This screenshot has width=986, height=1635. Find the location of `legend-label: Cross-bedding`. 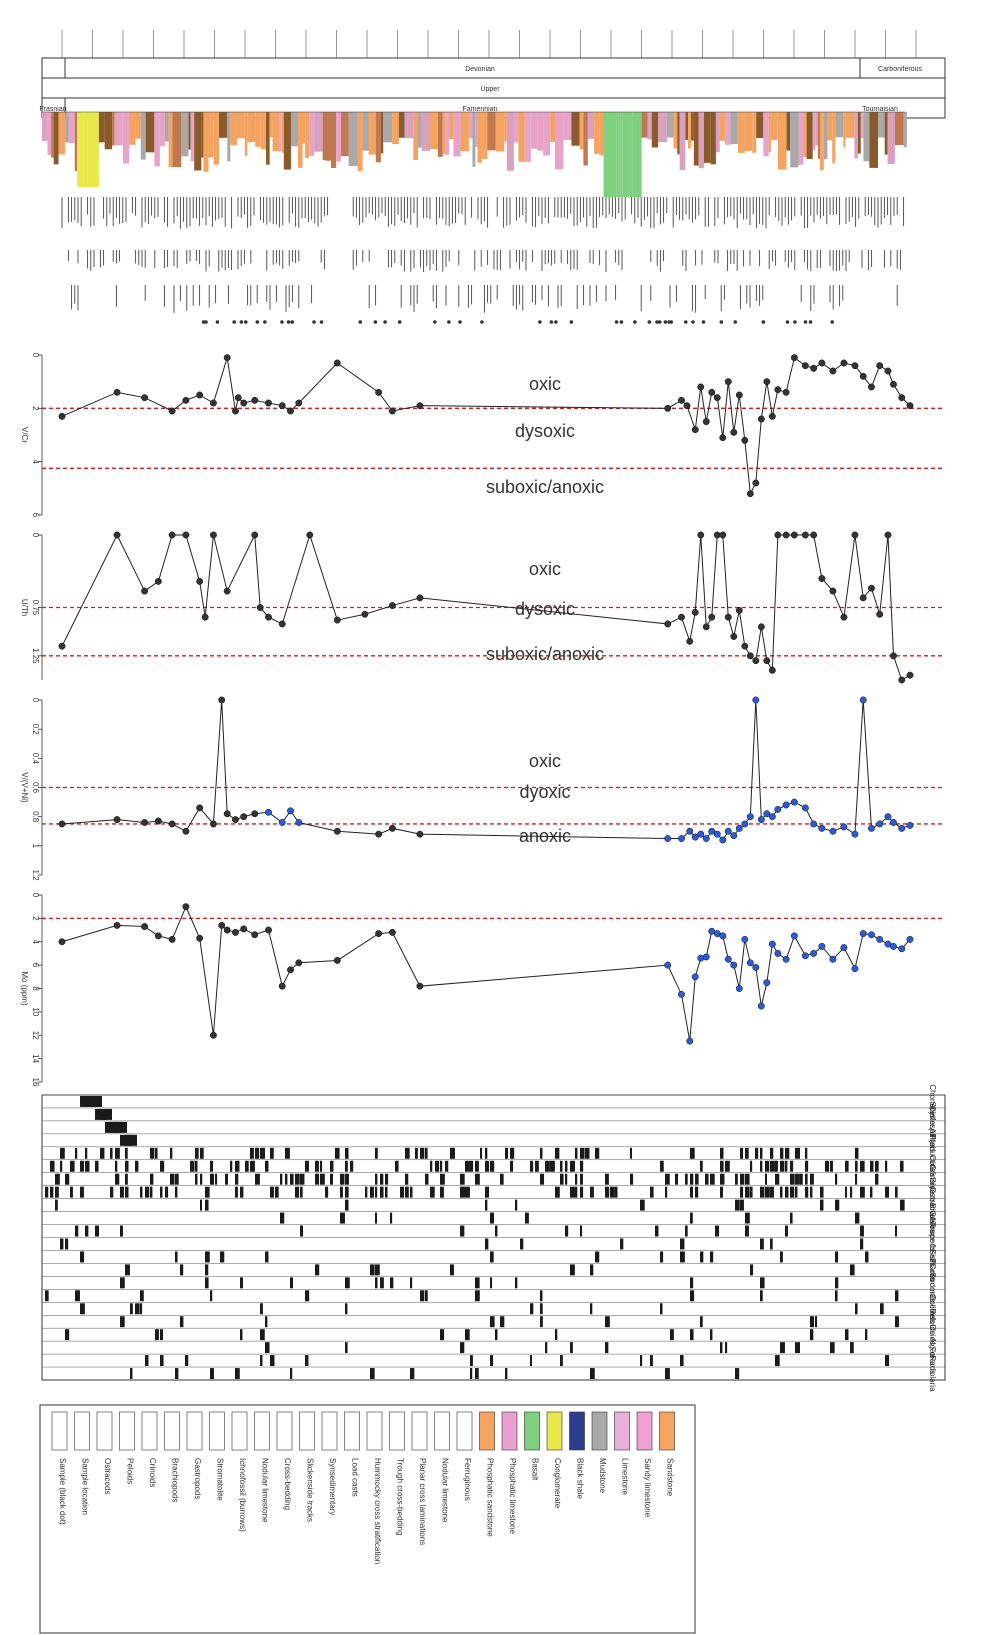

legend-label: Cross-bedding is located at coordinates (287, 1484).